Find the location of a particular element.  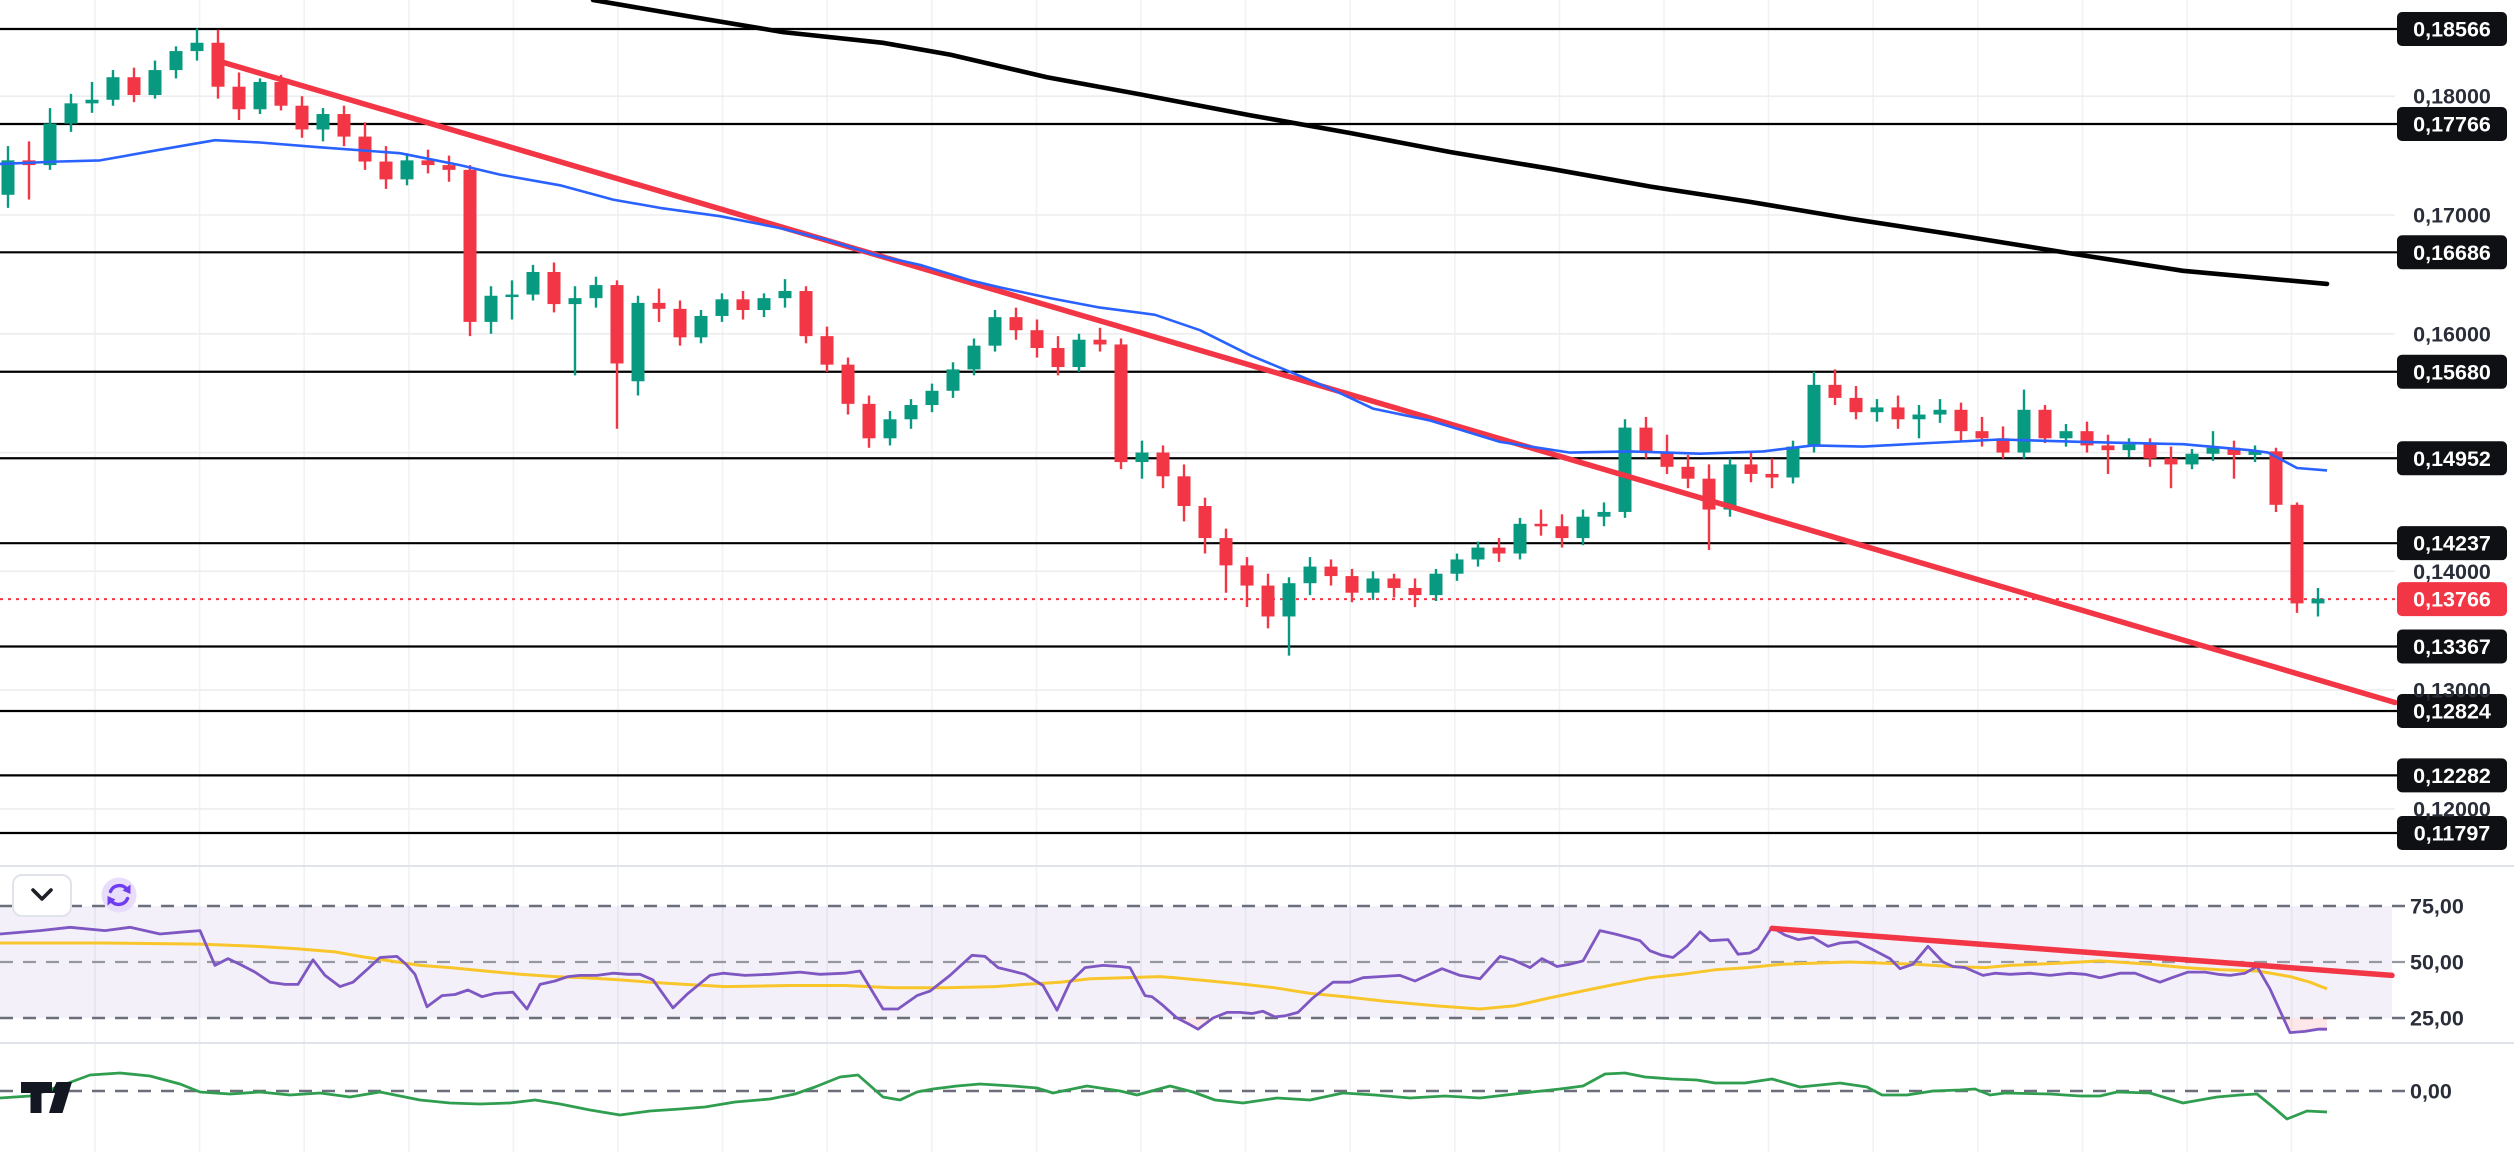

oscillator-line is located at coordinates (1164, 1096).